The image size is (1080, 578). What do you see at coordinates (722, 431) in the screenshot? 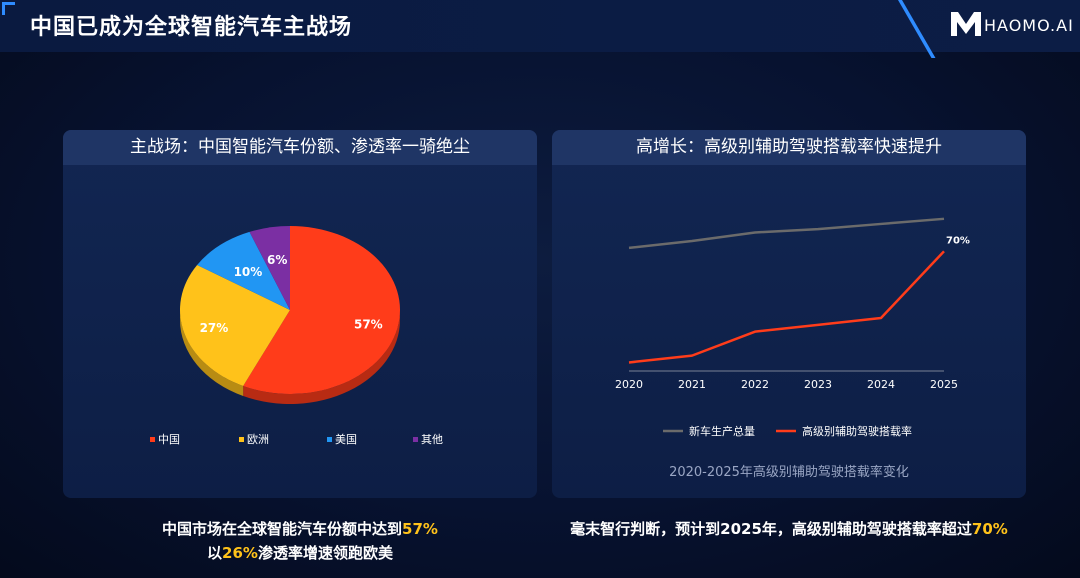
I see `line-legend-label-0: 新车生产总量` at bounding box center [722, 431].